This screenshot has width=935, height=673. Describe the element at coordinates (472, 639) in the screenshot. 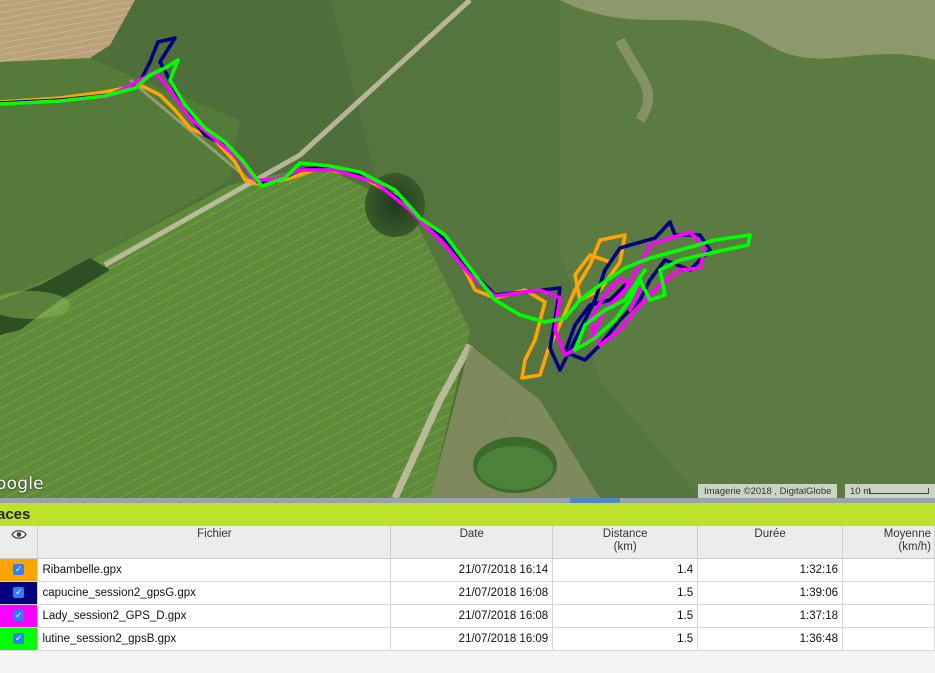

I see `date-cell: 21/07/2018 16:09` at that location.